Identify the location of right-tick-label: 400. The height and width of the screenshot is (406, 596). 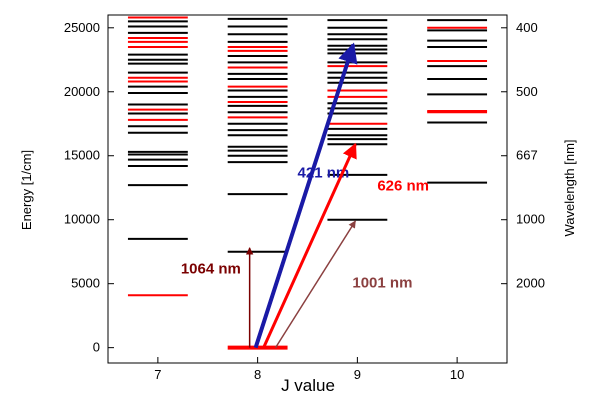
(527, 27).